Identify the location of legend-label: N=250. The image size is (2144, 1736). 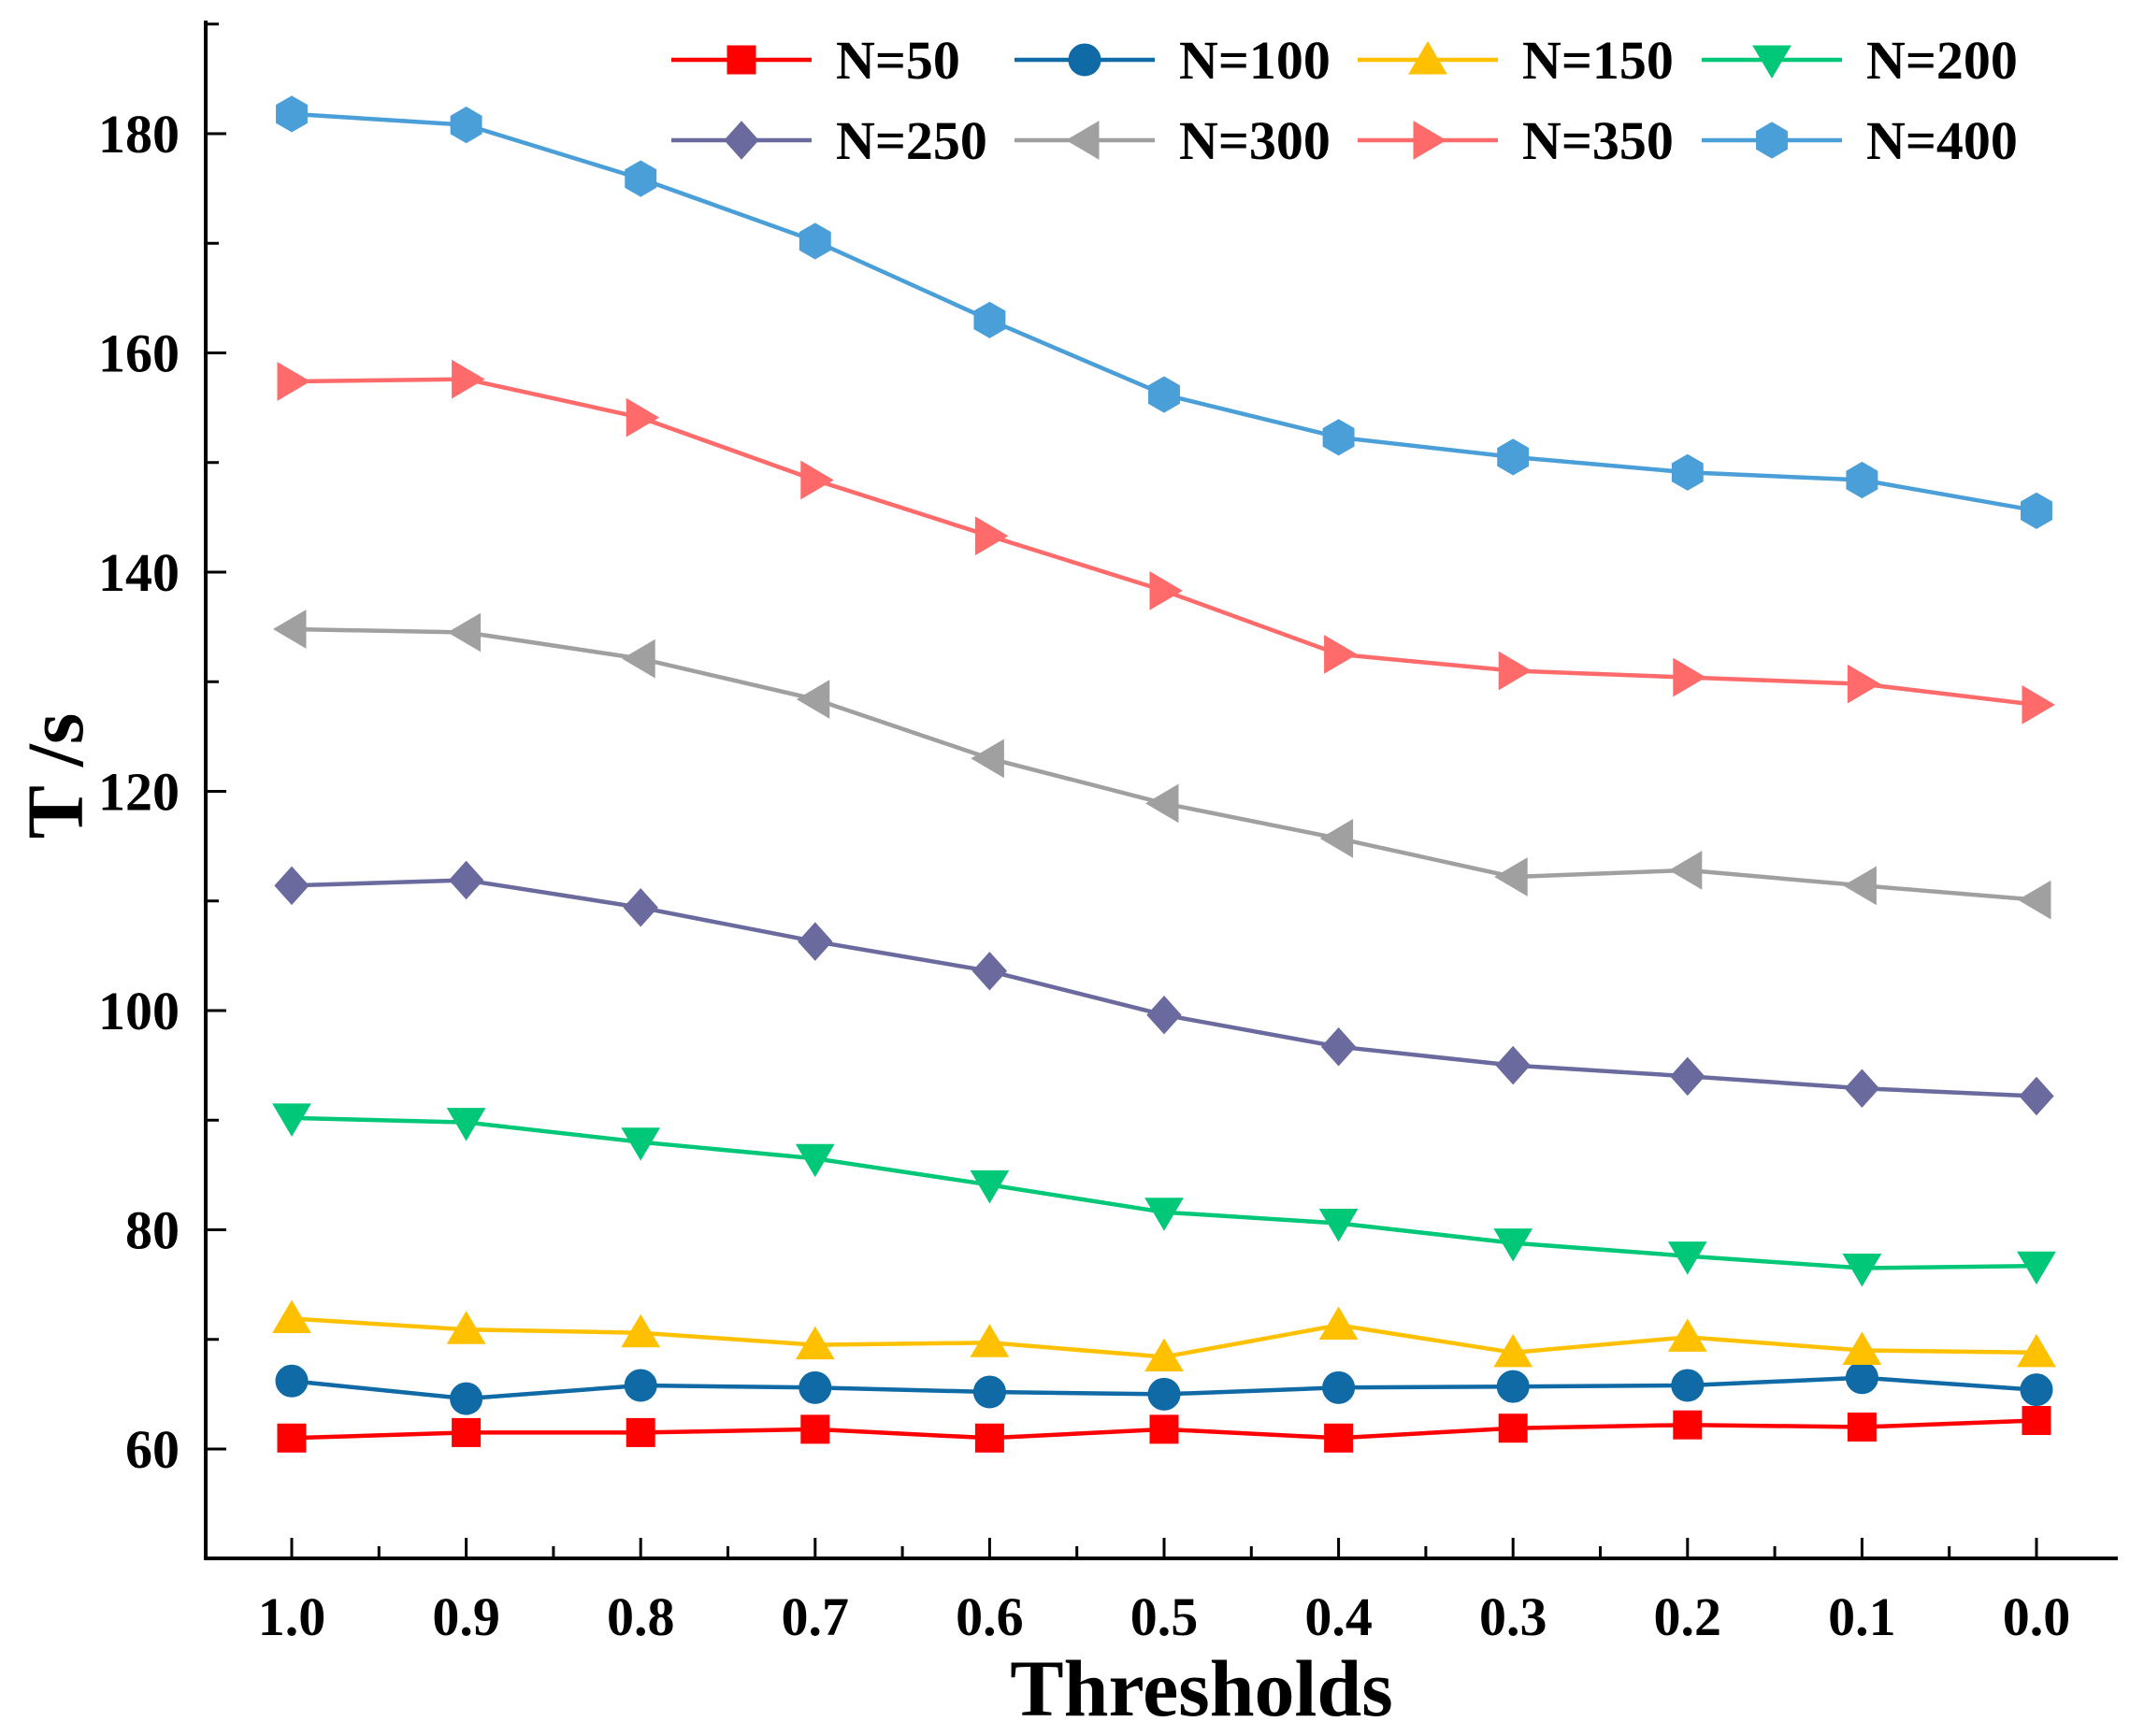
(911, 140).